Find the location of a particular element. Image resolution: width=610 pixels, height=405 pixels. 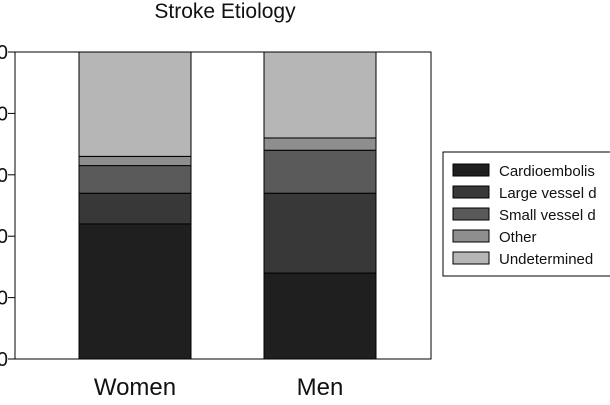

bar-segment-women-large-vessel-disease is located at coordinates (135, 208).